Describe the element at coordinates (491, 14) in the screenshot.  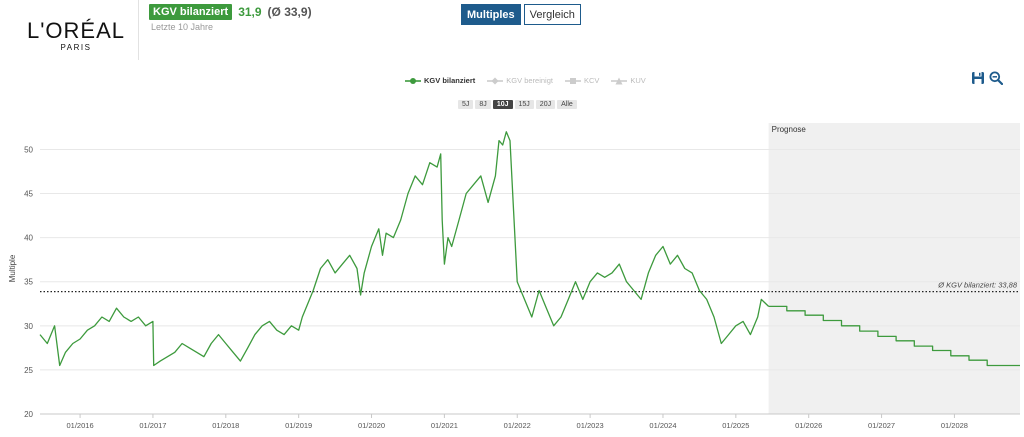
I see `tab-multiples: Multiples` at that location.